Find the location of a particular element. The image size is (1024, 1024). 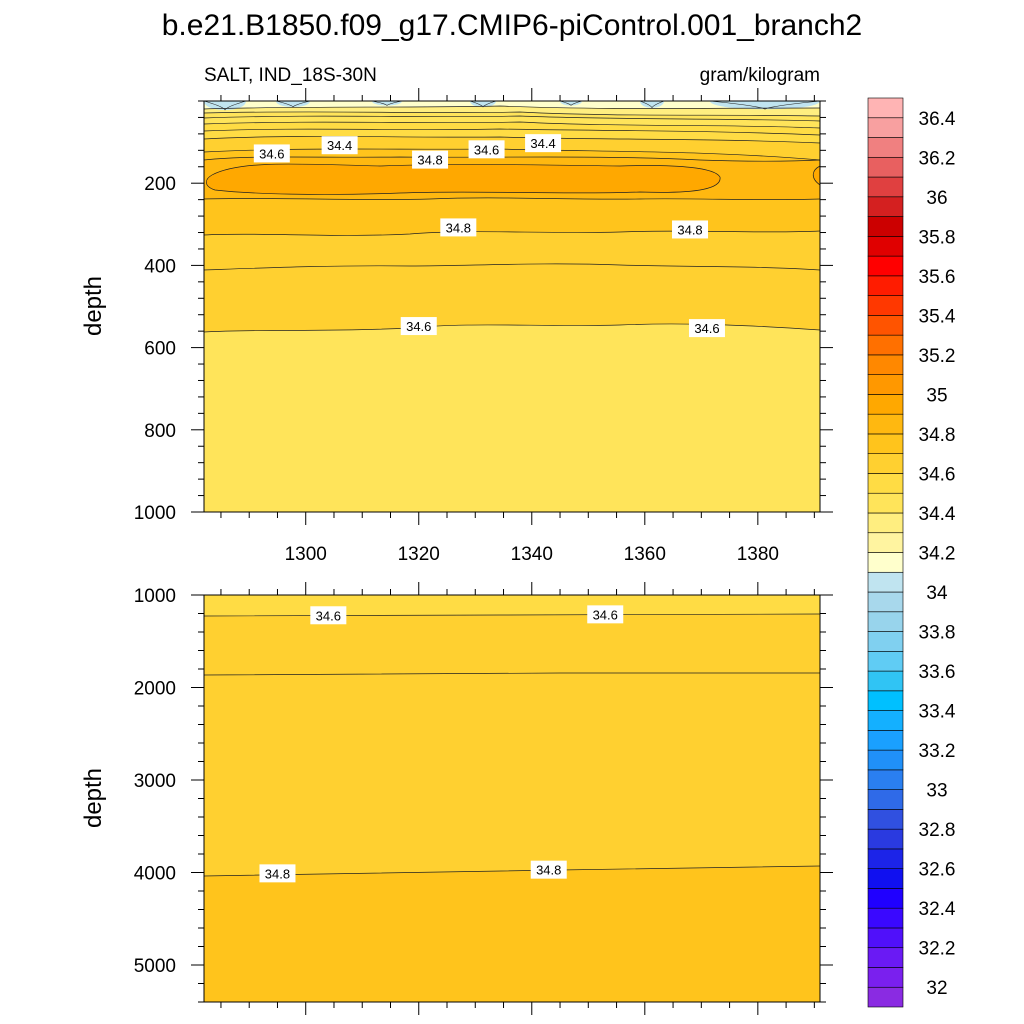

colorbar-tick-label: 36.2 is located at coordinates (937, 158).